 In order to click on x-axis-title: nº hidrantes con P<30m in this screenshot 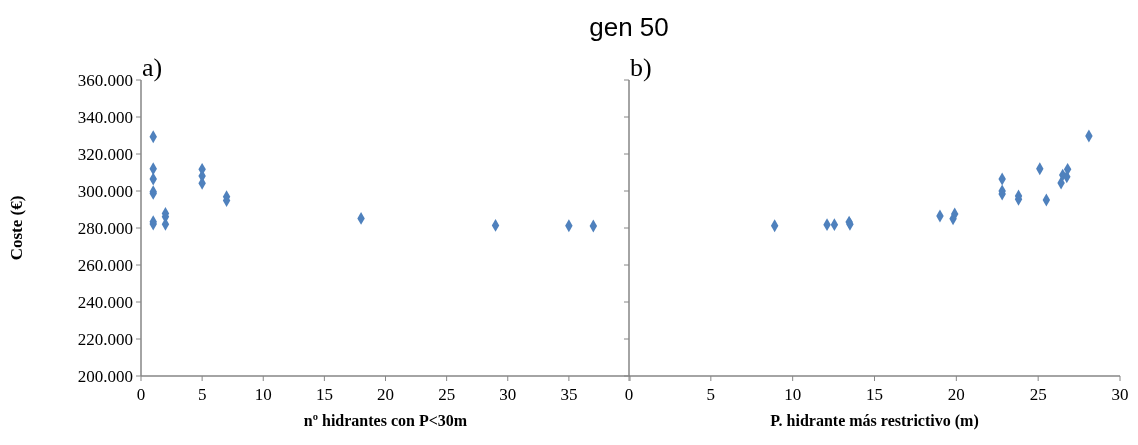, I will do `click(385, 420)`.